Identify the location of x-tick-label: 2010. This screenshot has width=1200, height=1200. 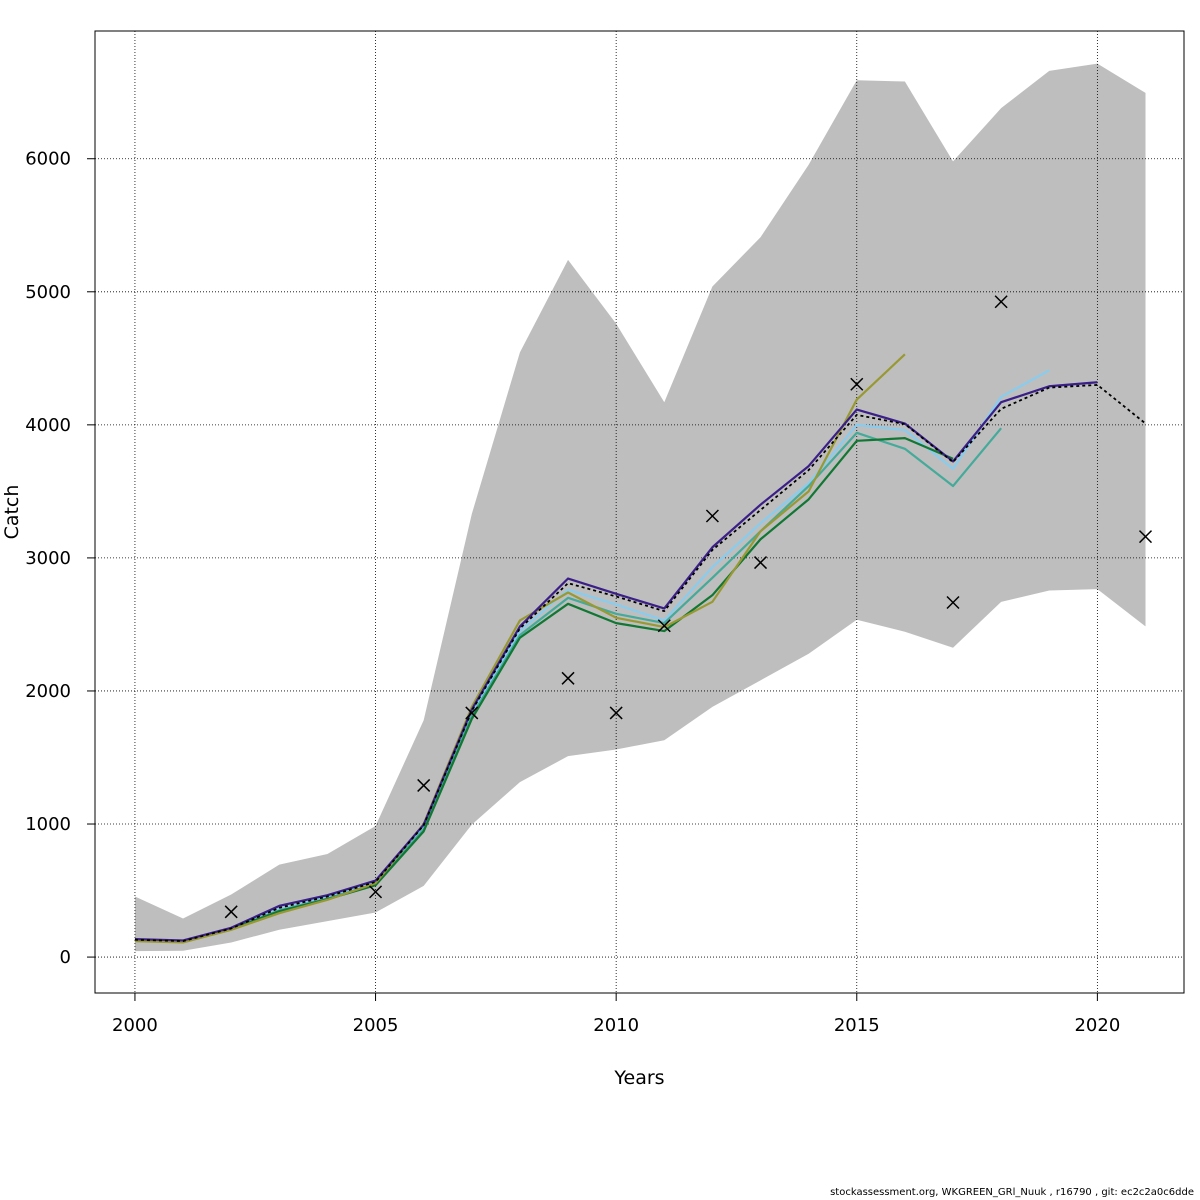
(616, 1025).